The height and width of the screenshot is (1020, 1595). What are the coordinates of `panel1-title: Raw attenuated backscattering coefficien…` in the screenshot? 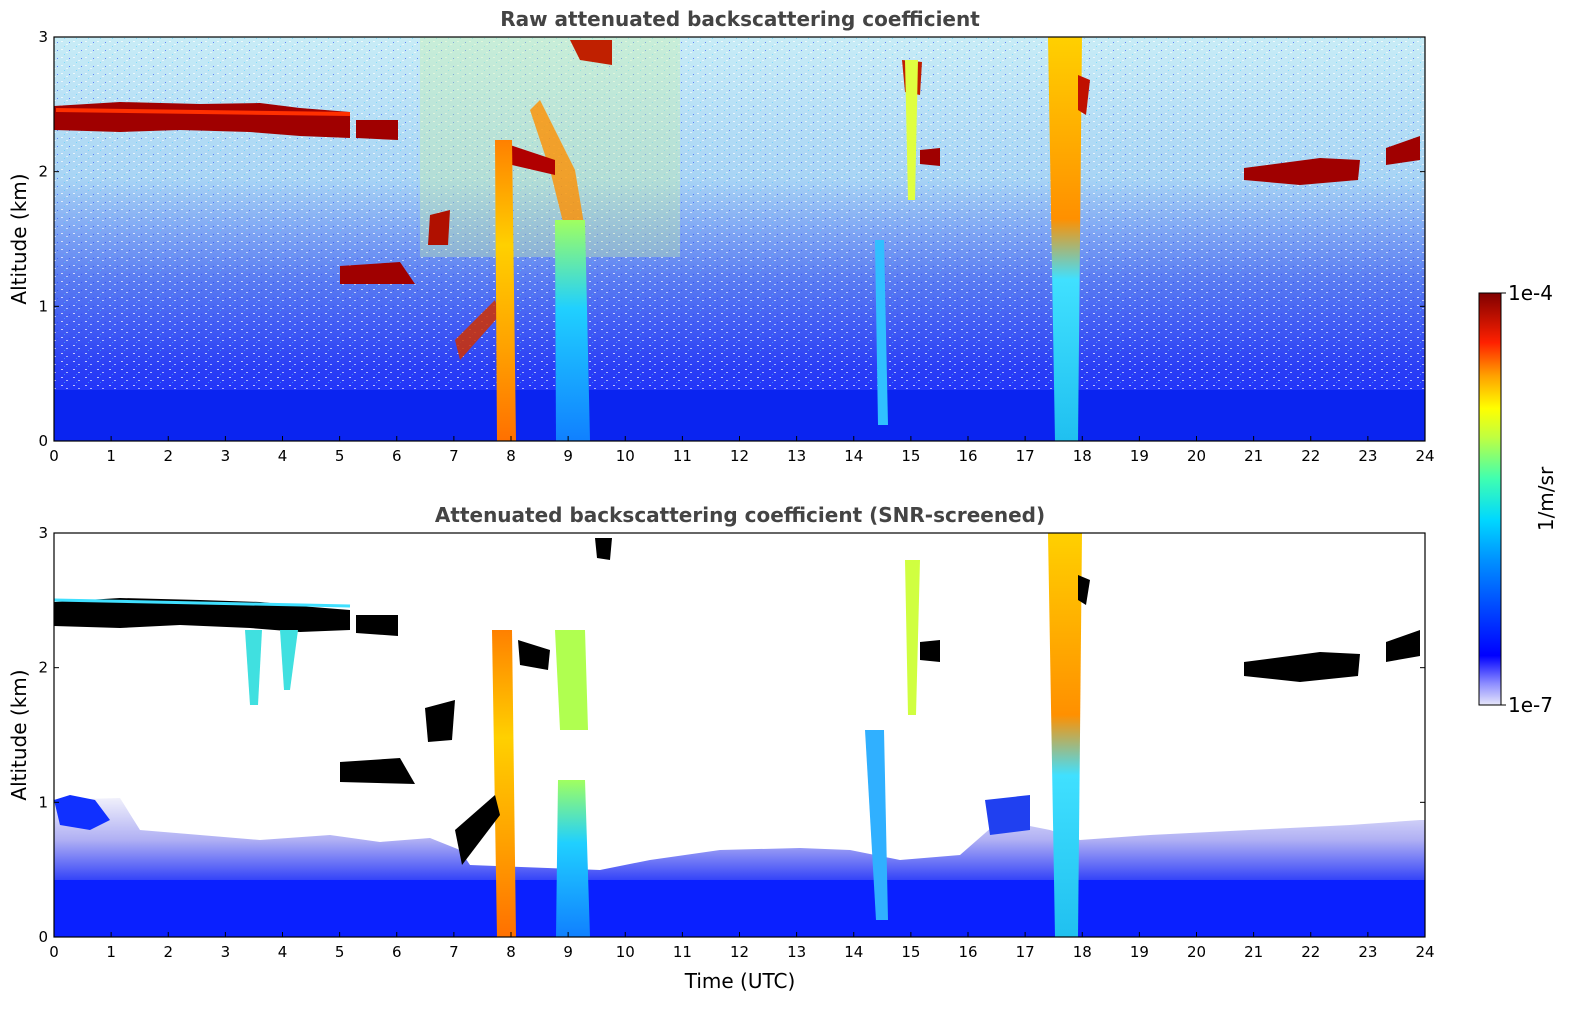 It's located at (740, 19).